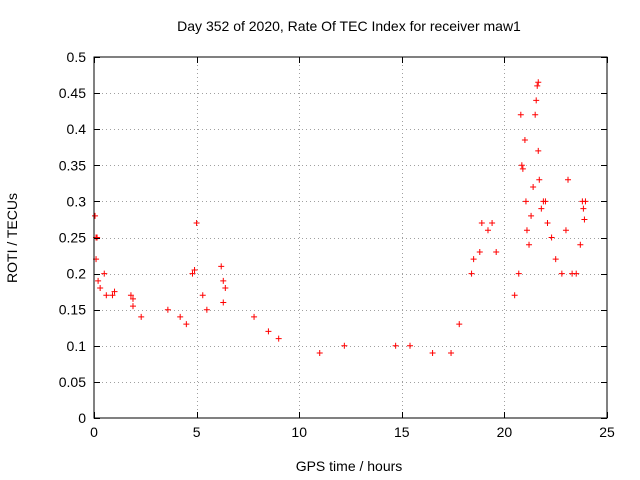 The height and width of the screenshot is (480, 640). Describe the element at coordinates (299, 432) in the screenshot. I see `x-tick-label: 10` at that location.